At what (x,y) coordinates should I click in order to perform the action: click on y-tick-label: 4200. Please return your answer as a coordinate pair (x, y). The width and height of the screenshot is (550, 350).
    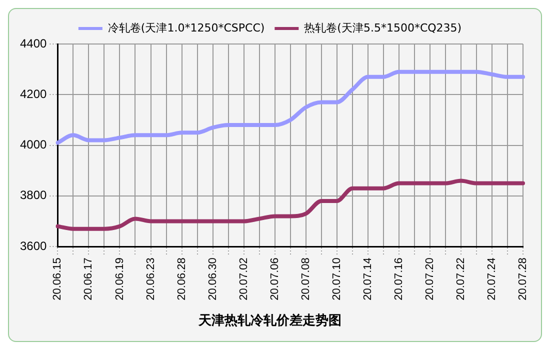
    Looking at the image, I should click on (34, 93).